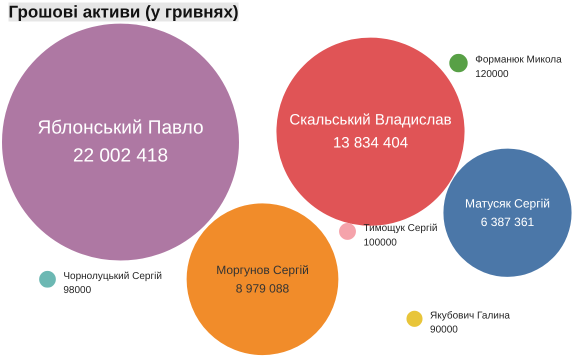 The height and width of the screenshot is (364, 580). I want to click on data-label: 8 979 088, so click(263, 289).